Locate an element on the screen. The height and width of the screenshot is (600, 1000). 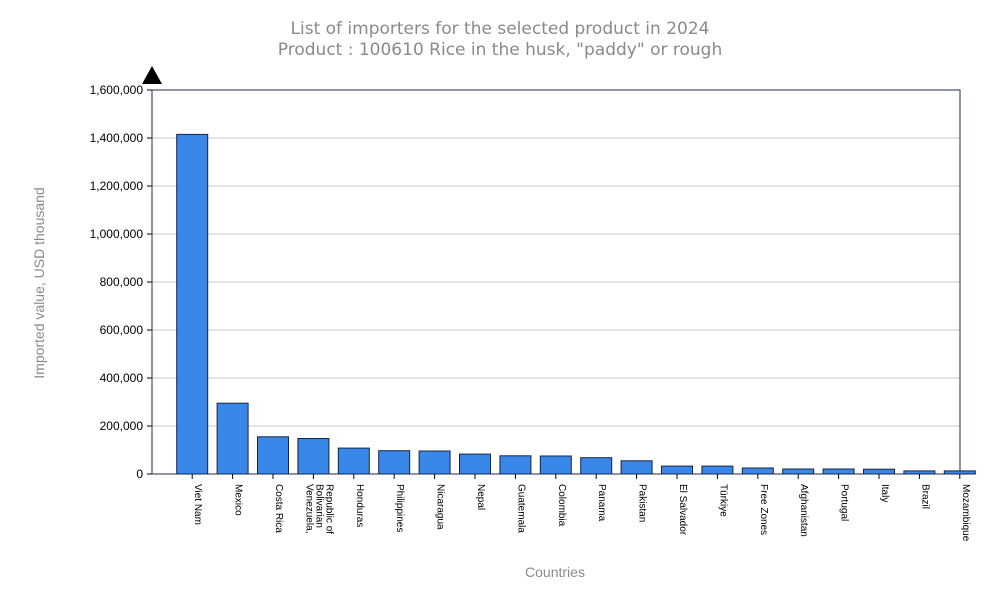
x-tick-label: Italy is located at coordinates (884, 493).